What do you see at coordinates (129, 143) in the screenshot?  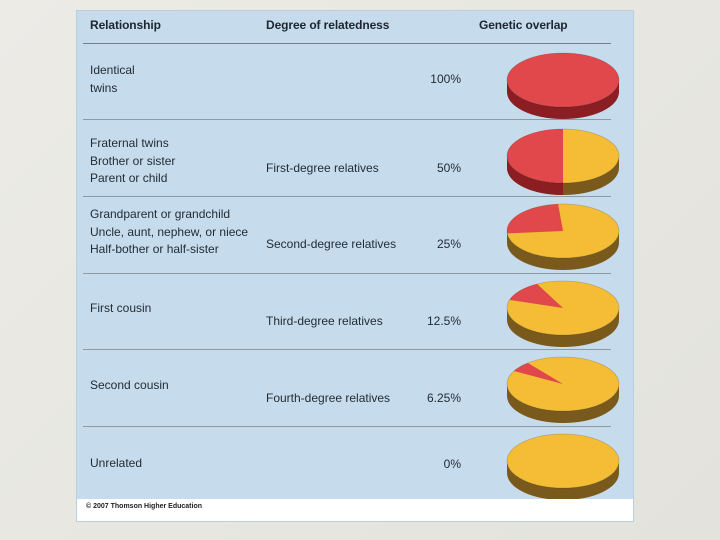 I see `relationship-line: Fraternal twins` at bounding box center [129, 143].